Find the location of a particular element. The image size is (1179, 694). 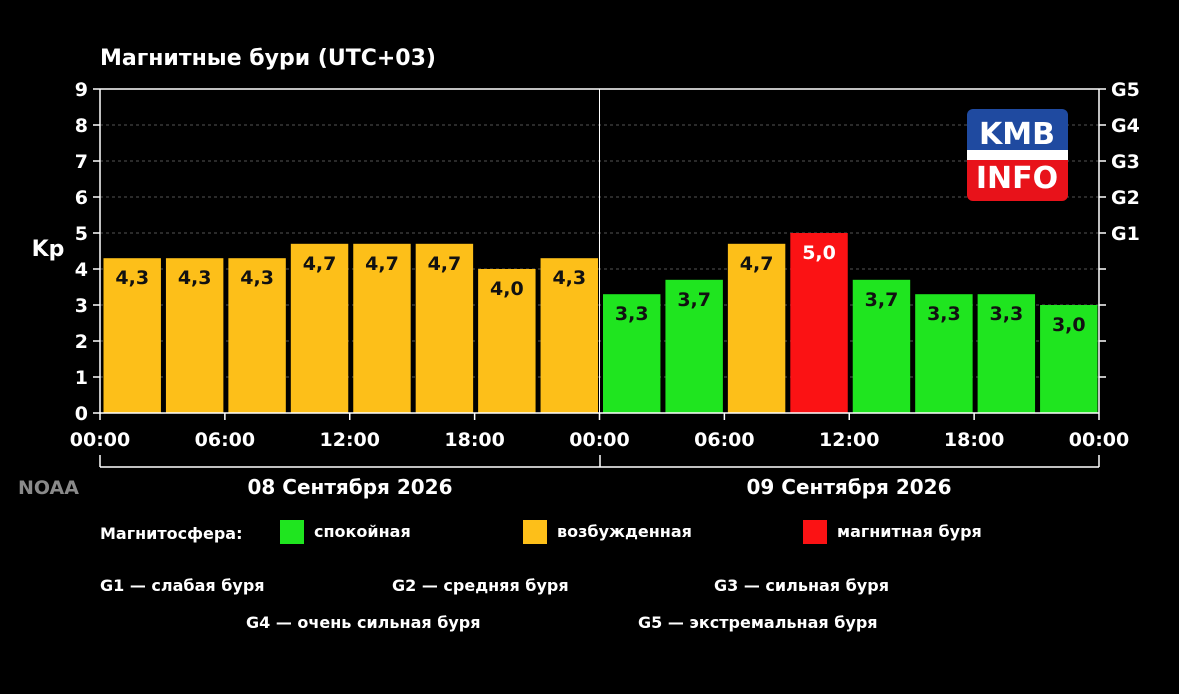

y-tick-label: 4 is located at coordinates (81, 270).